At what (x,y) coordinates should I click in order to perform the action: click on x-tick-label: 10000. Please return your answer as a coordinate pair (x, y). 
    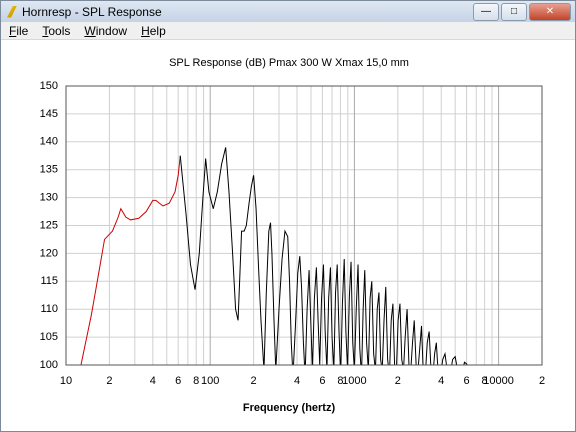
    Looking at the image, I should click on (498, 381).